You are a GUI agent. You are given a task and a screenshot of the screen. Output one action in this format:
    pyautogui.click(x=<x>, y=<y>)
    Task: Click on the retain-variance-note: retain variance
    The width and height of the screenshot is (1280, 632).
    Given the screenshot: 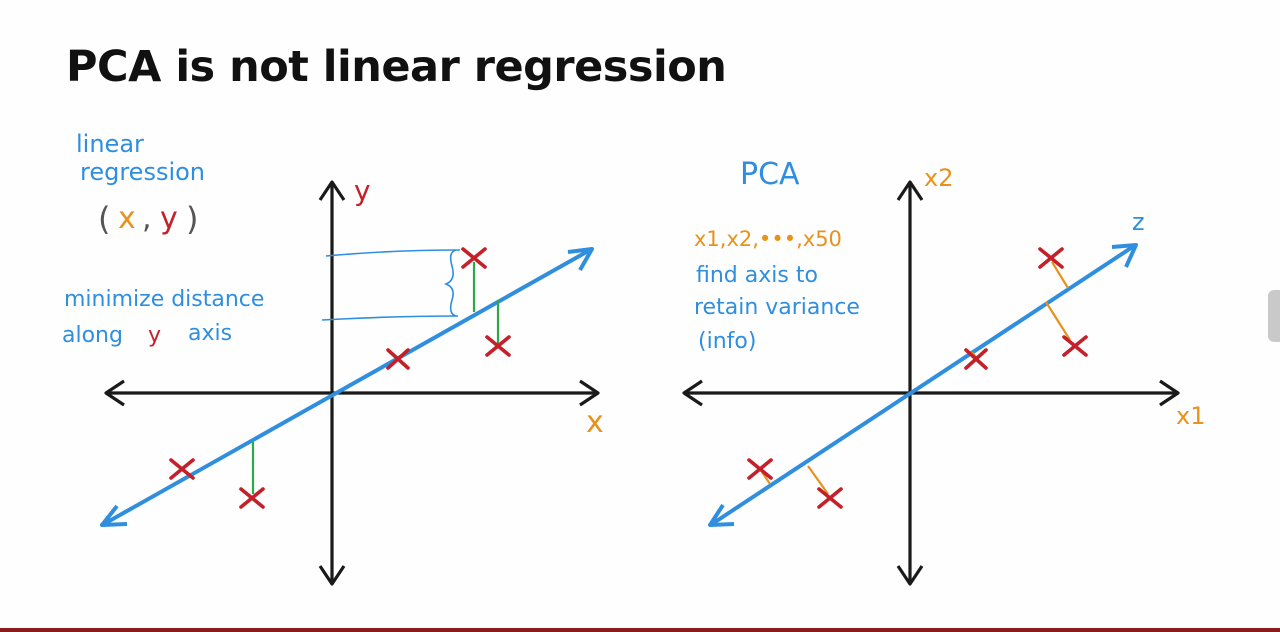 What is the action you would take?
    pyautogui.click(x=777, y=307)
    